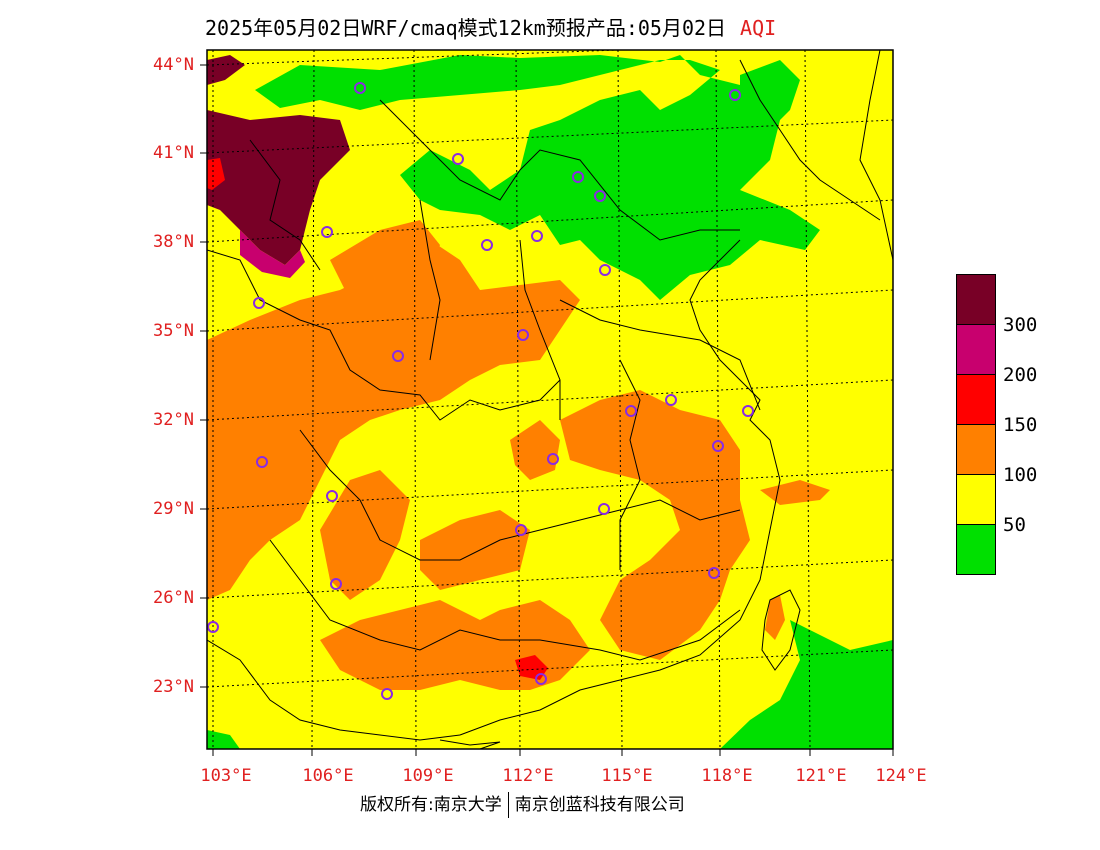 The height and width of the screenshot is (850, 1100). What do you see at coordinates (535, 450) in the screenshot?
I see `aqi-zone-sensitive-hunan` at bounding box center [535, 450].